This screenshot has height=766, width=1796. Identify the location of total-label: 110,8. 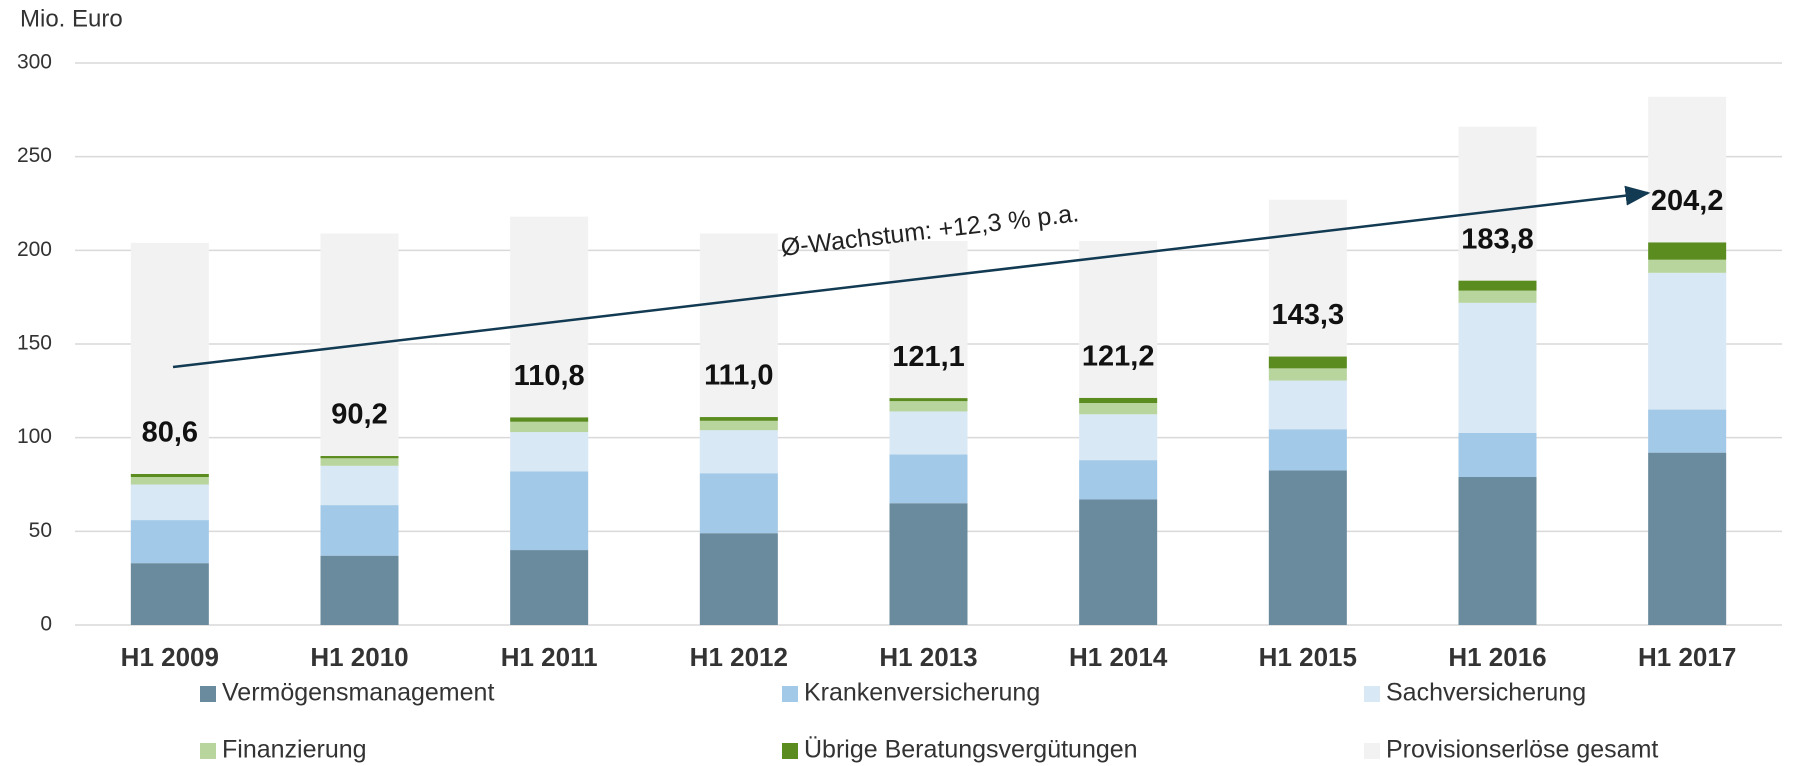
(549, 376).